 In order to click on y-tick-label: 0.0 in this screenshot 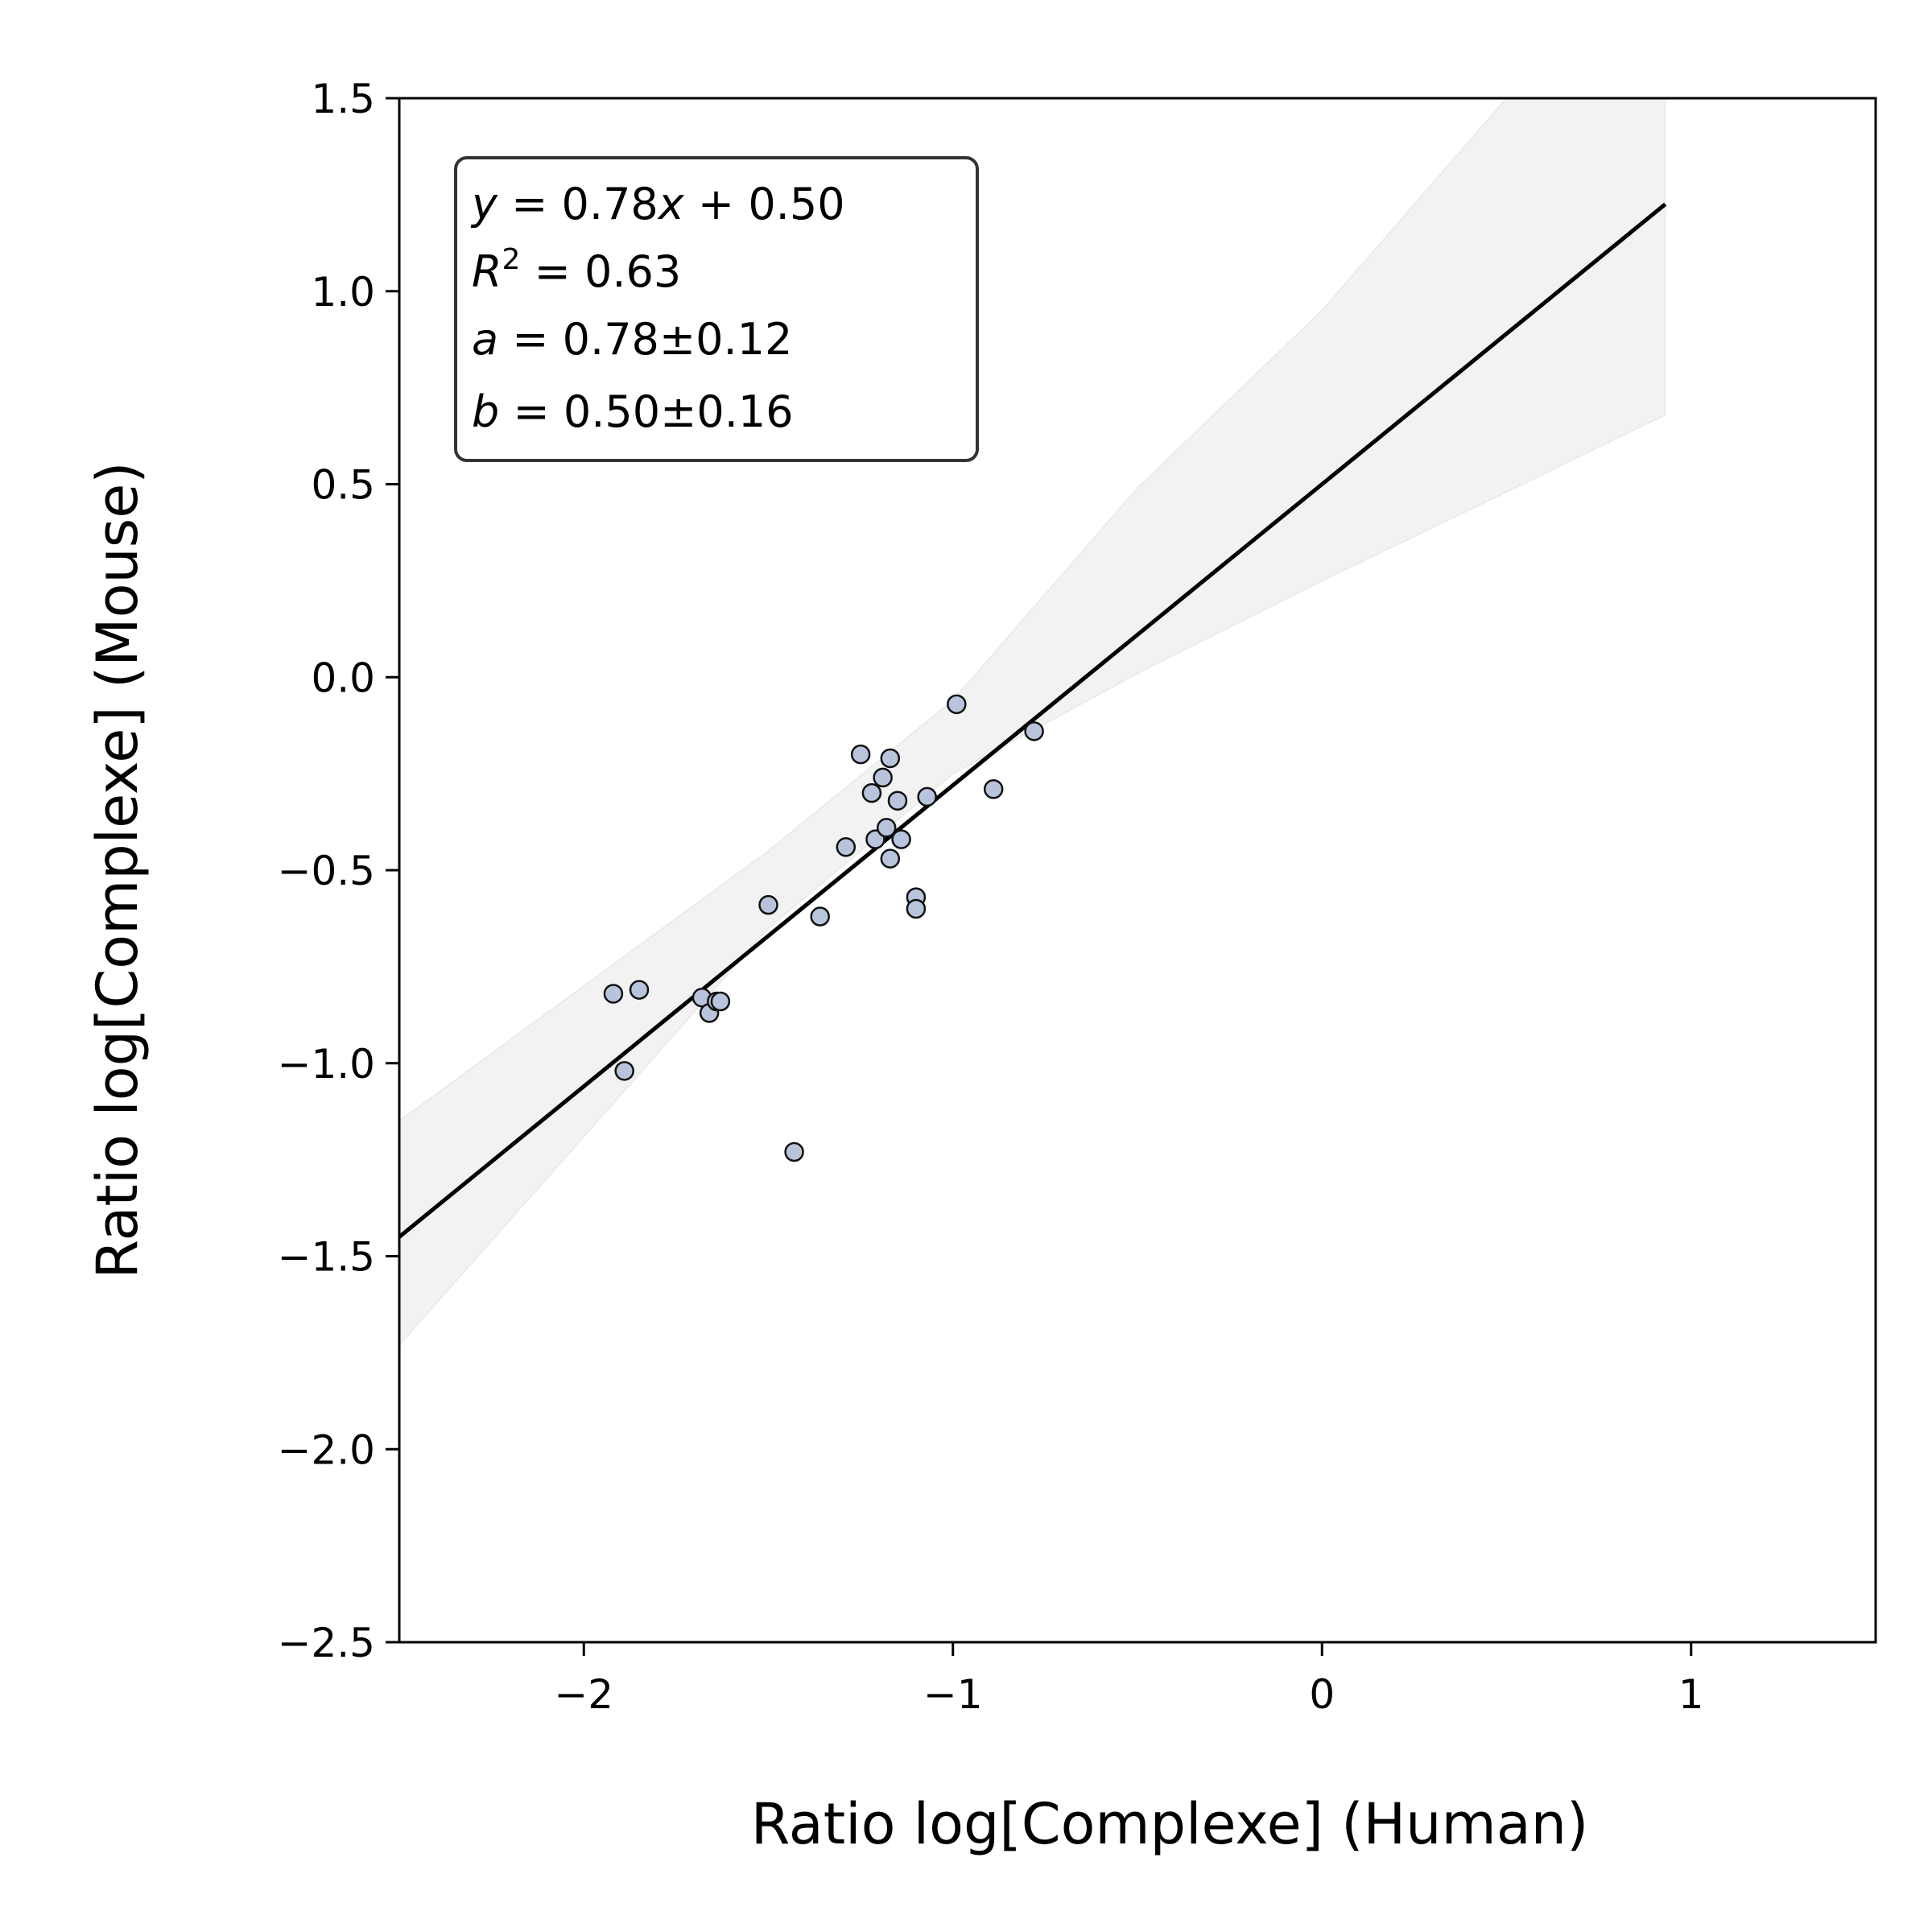, I will do `click(343, 677)`.